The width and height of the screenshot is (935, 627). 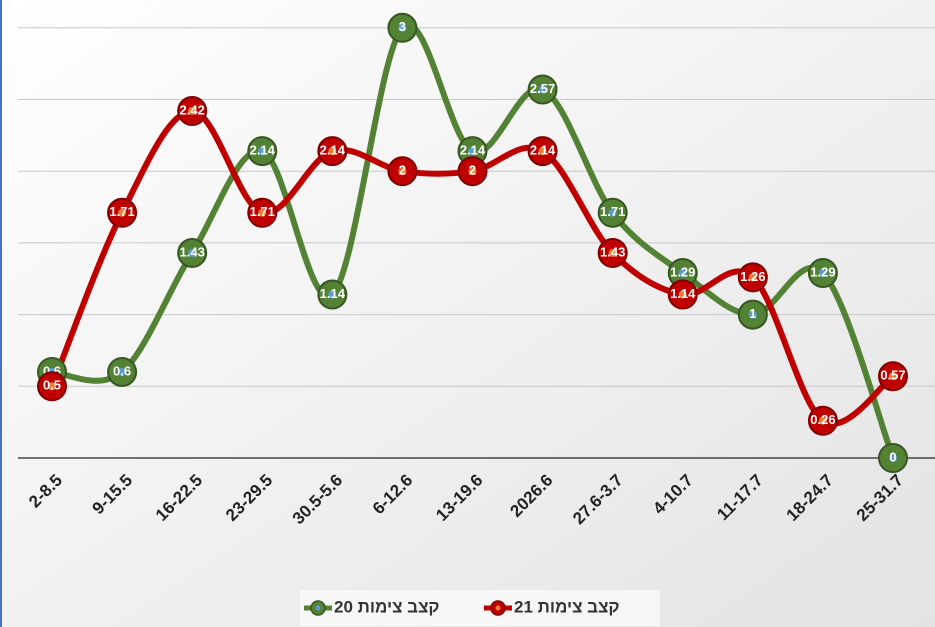 What do you see at coordinates (387, 606) in the screenshot?
I see `legend-label: קצב צימות 20` at bounding box center [387, 606].